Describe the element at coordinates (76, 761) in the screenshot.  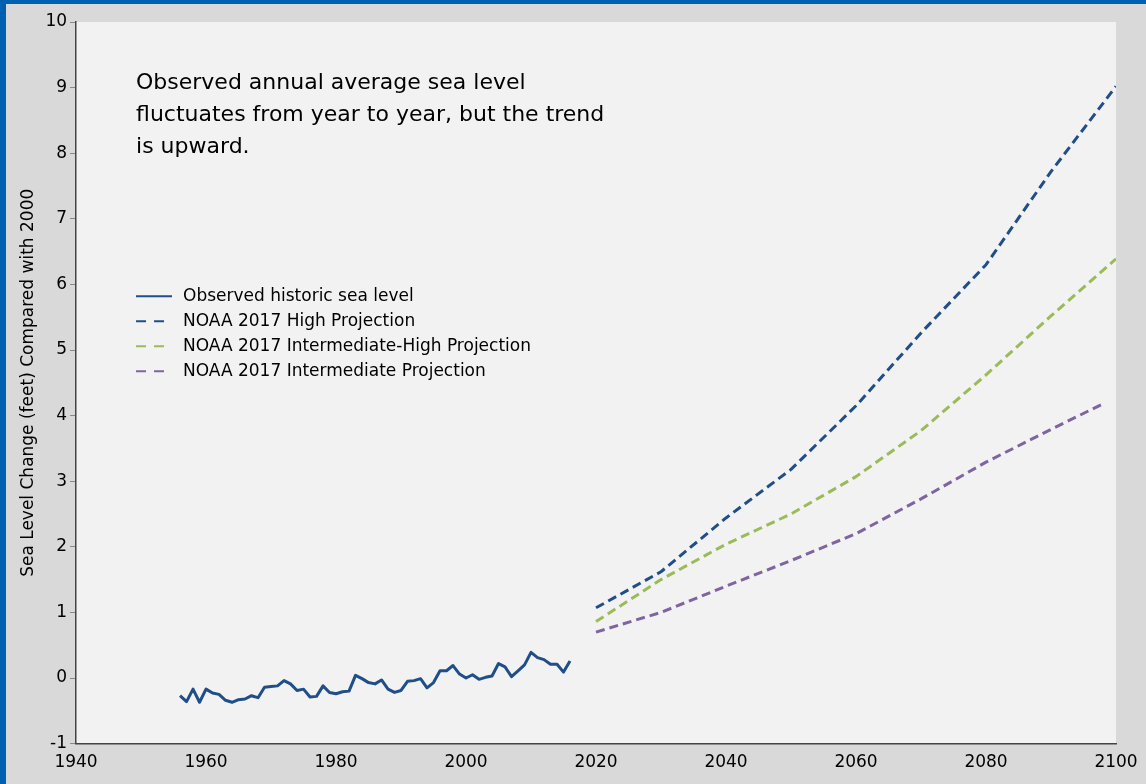
I see `x-tick-label: 1940` at that location.